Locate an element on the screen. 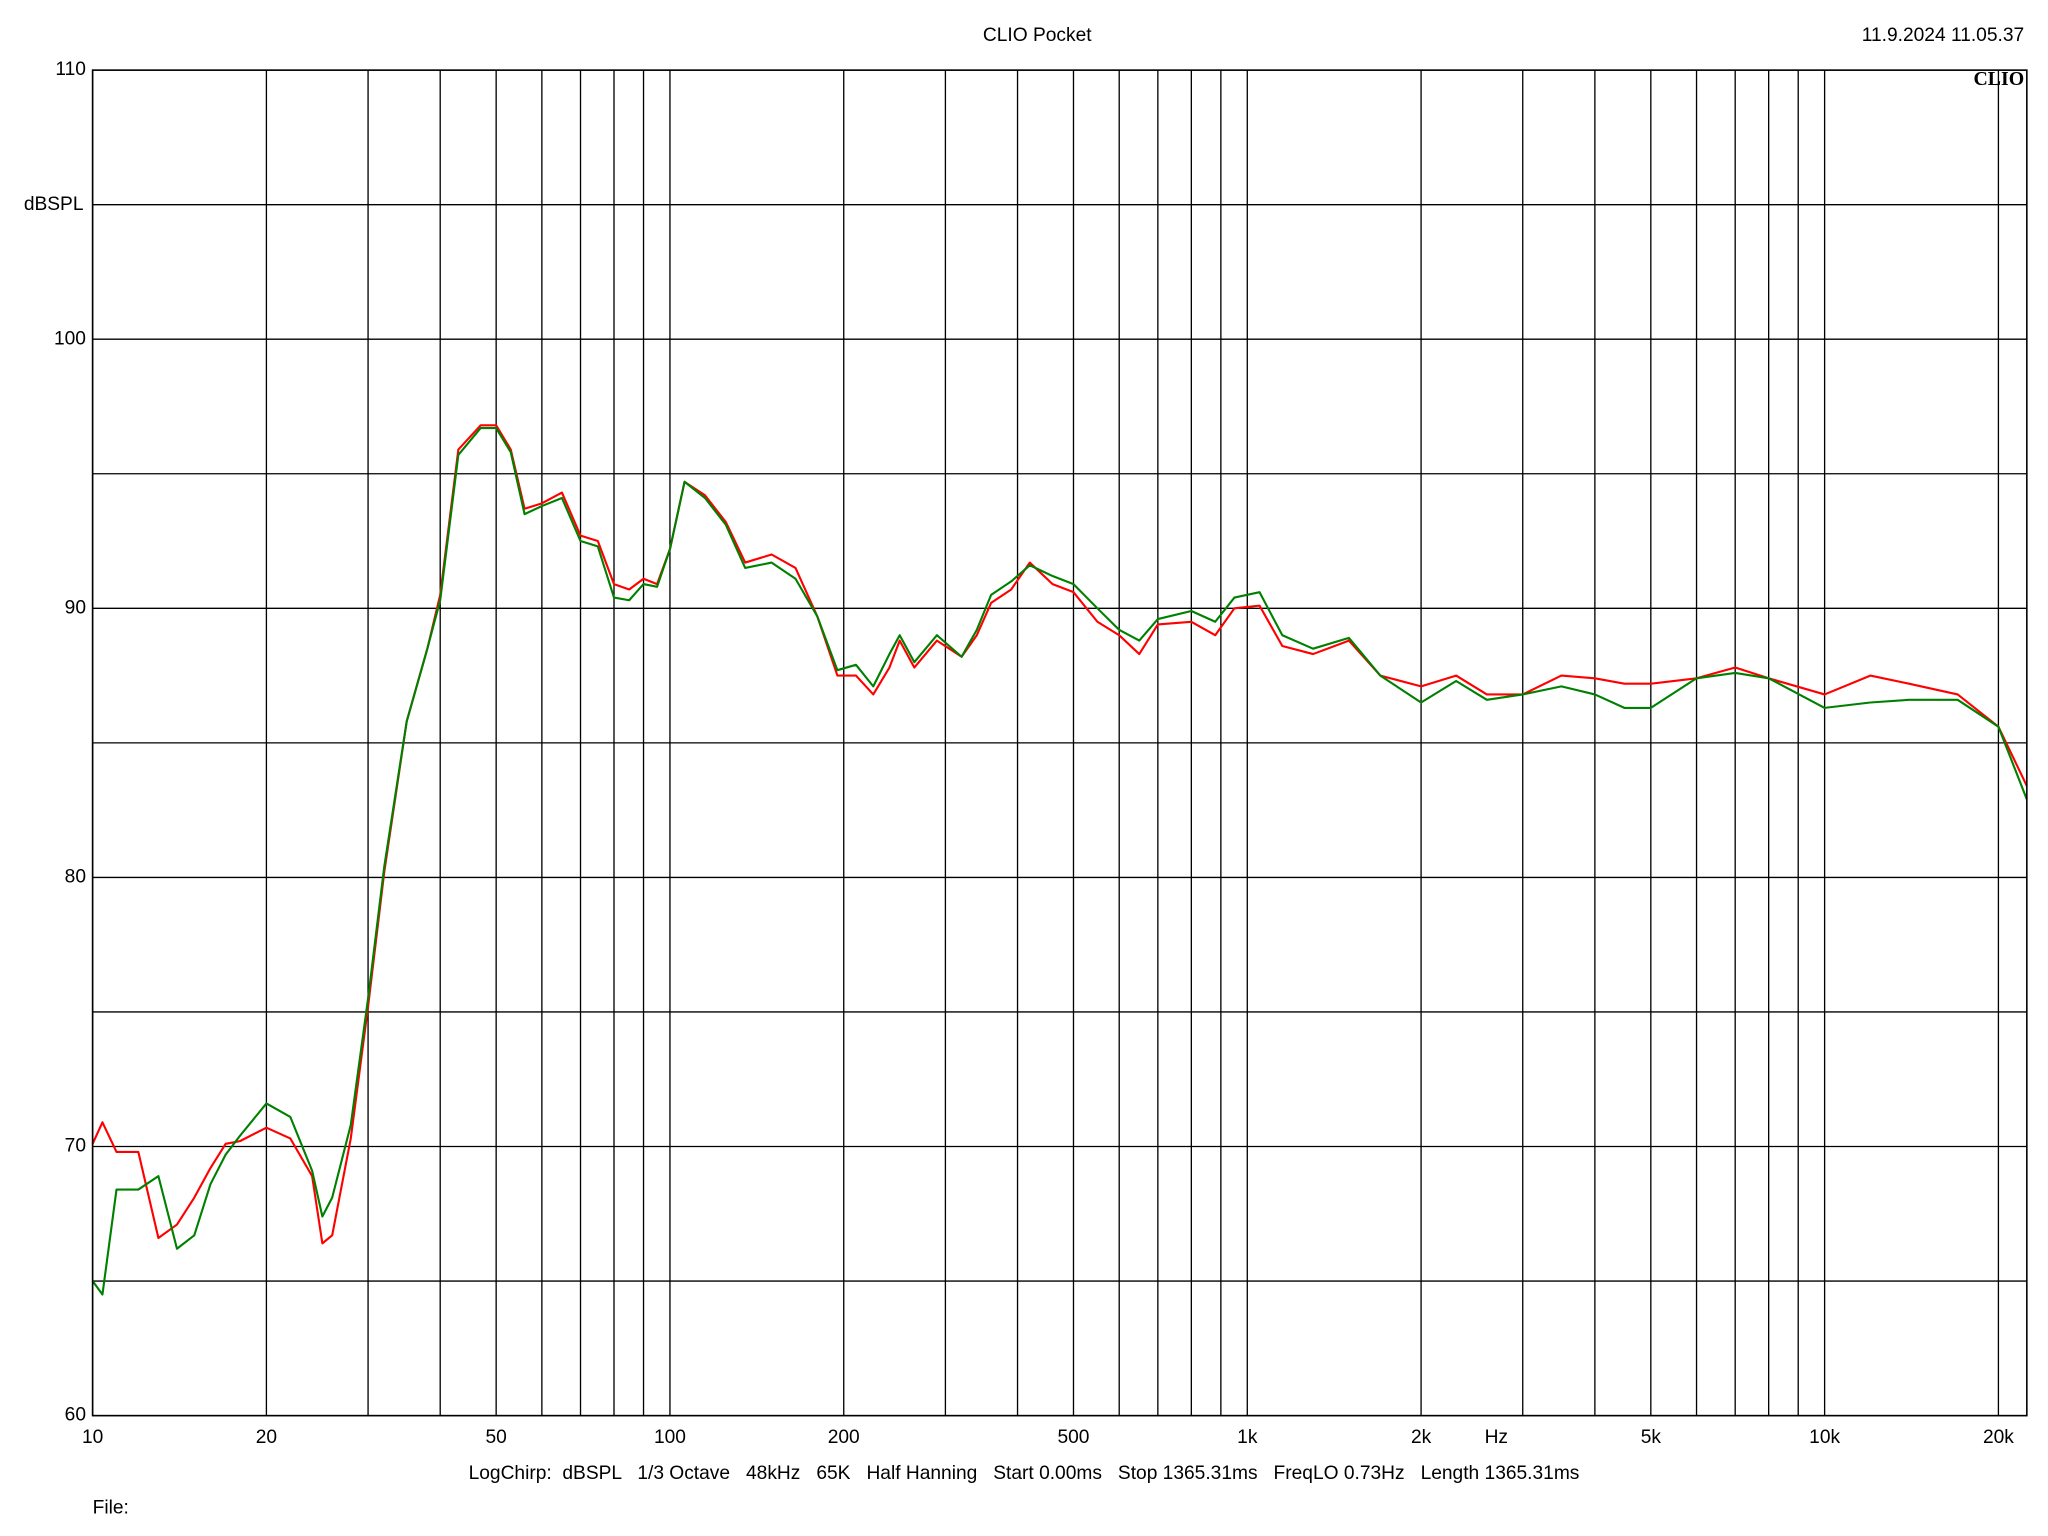  x-tick-label: 1k is located at coordinates (1247, 1437).